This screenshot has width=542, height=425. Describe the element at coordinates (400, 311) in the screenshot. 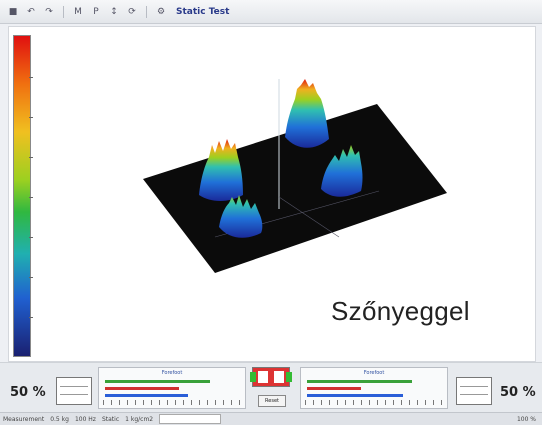

I see `overlay-caption: Szőnyeggel` at that location.